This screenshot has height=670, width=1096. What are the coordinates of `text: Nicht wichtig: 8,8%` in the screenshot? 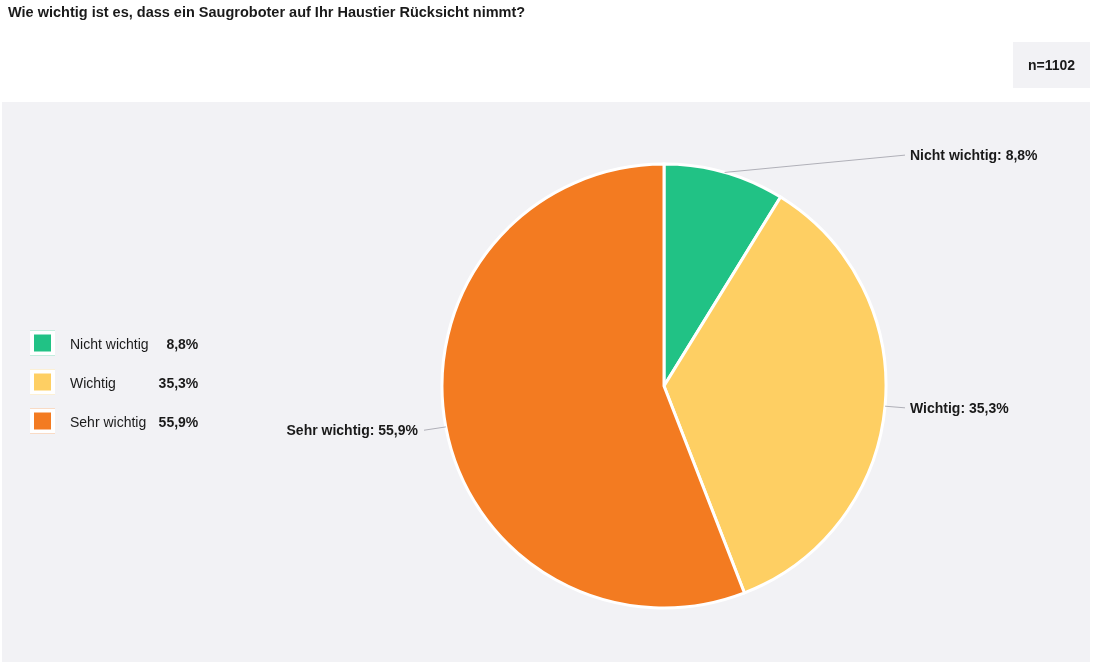 It's located at (974, 155).